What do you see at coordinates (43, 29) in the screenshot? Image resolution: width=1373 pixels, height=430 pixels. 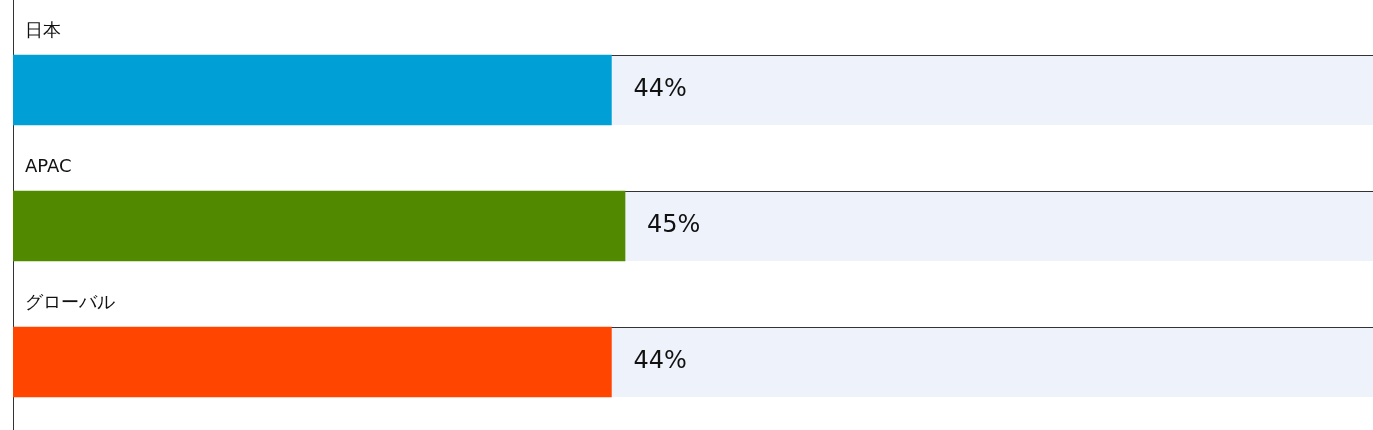 I see `y-tick-label: 日本` at bounding box center [43, 29].